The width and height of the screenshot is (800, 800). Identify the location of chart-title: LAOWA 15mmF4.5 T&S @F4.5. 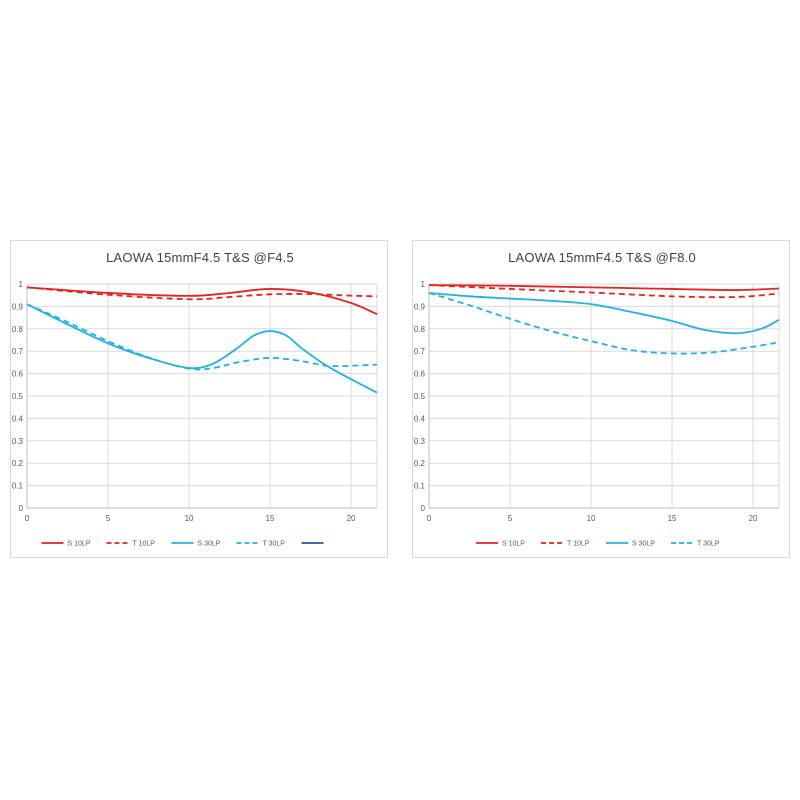
(200, 257).